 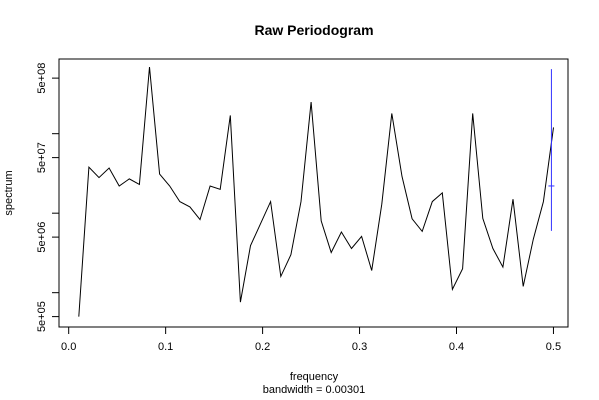 What do you see at coordinates (42, 237) in the screenshot?
I see `y-tick-label: 5e+06` at bounding box center [42, 237].